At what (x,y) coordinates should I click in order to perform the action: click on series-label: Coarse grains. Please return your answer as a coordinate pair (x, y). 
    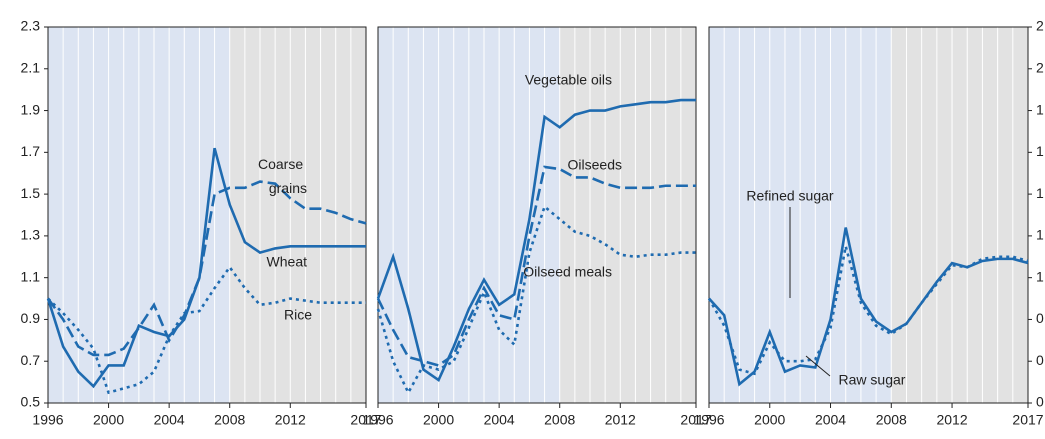
    Looking at the image, I should click on (282, 176).